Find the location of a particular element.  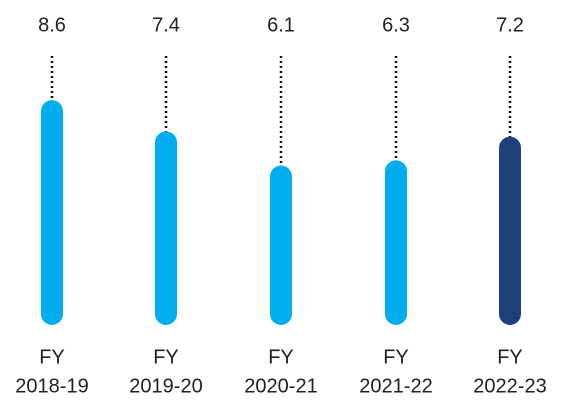

value-label-1: 7.4 is located at coordinates (166, 25).